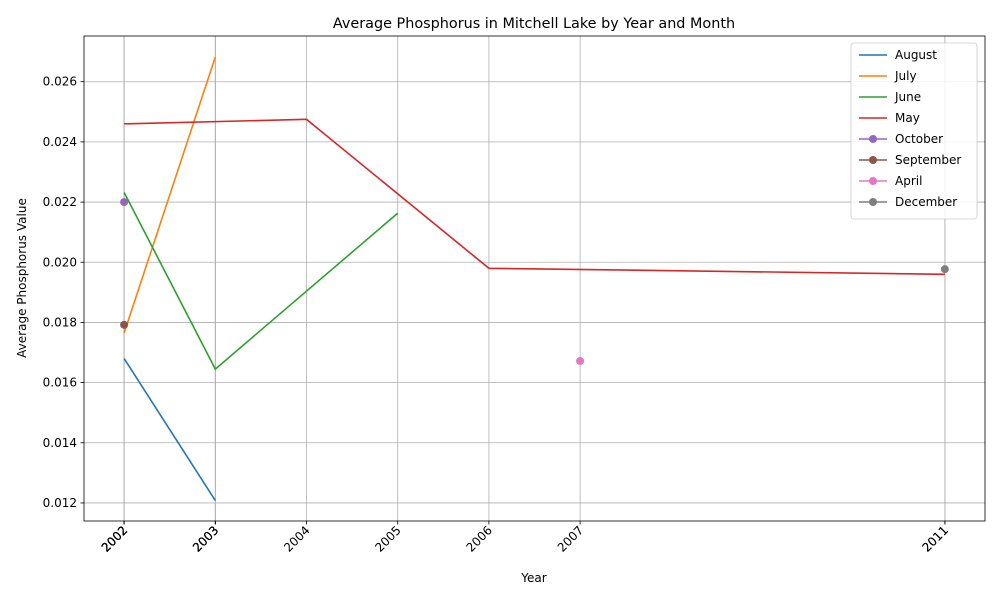  I want to click on legend-label-september: September, so click(928, 160).